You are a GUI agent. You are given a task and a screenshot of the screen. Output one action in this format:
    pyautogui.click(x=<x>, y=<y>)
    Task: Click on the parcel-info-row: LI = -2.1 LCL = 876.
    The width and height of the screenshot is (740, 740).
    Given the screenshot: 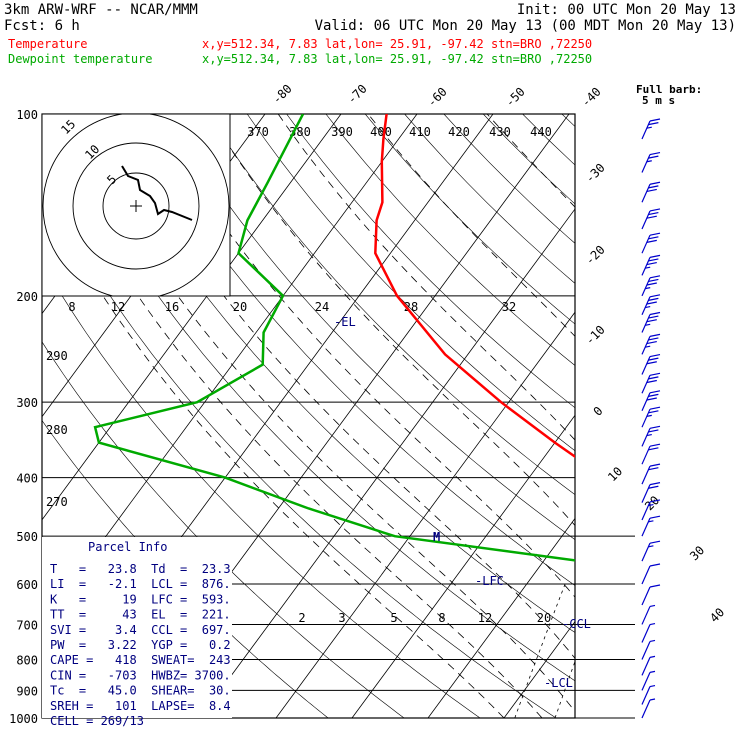 What is the action you would take?
    pyautogui.click(x=140, y=584)
    